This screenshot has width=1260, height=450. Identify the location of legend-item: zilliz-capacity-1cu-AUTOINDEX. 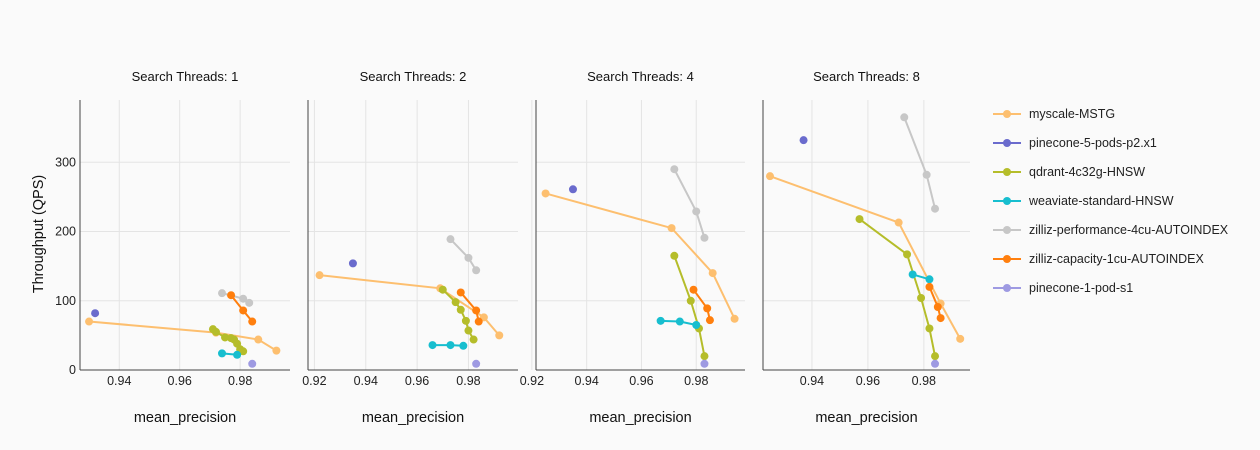
(1098, 259).